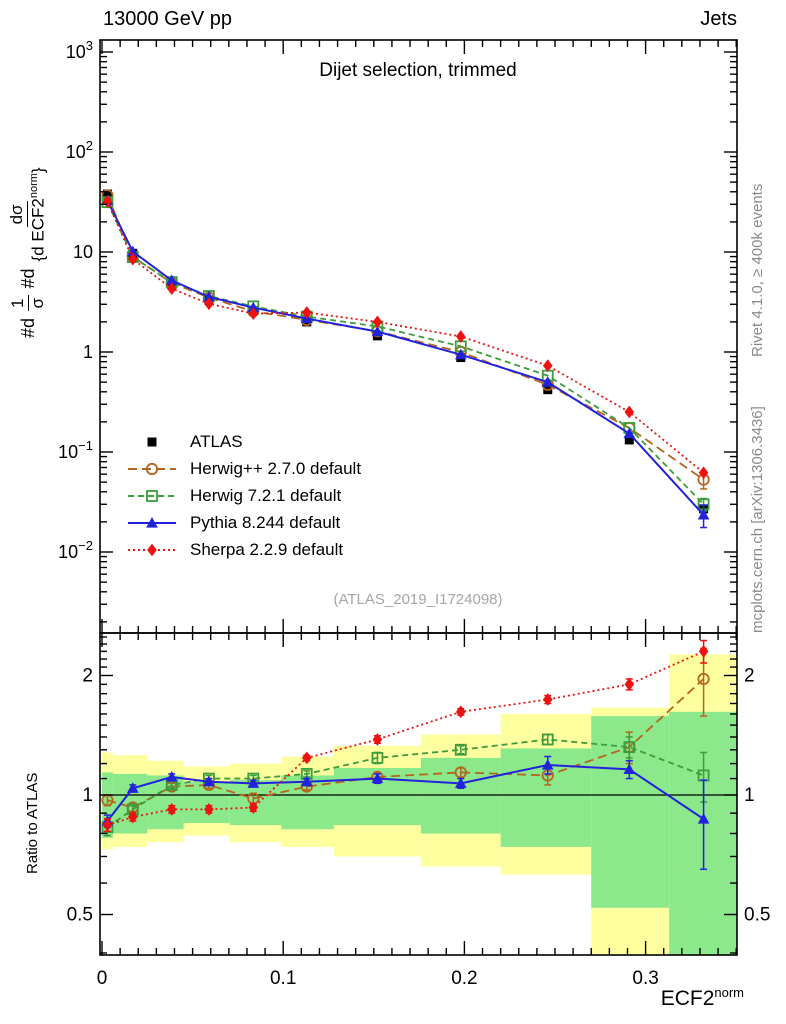  Describe the element at coordinates (79, 50) in the screenshot. I see `svg-text: 10³` at that location.